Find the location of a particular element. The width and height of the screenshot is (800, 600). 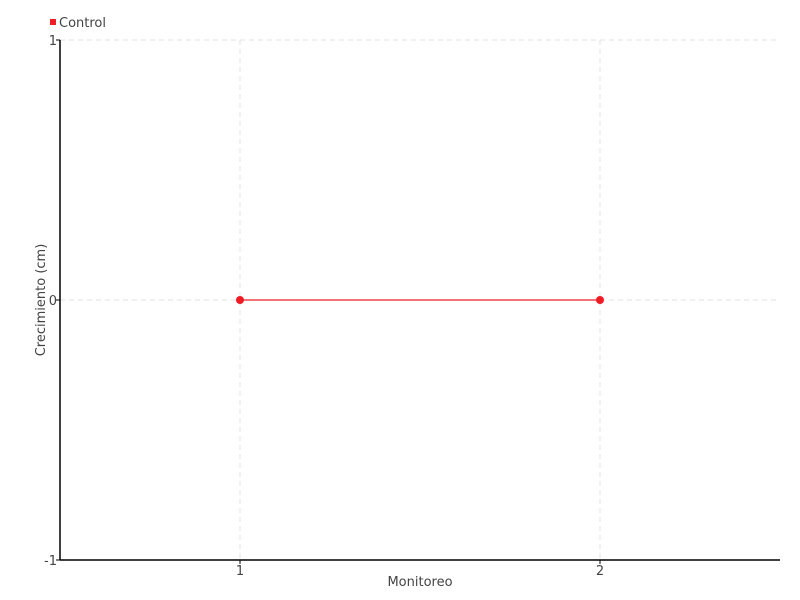

y-tick-label: 0 is located at coordinates (53, 301).